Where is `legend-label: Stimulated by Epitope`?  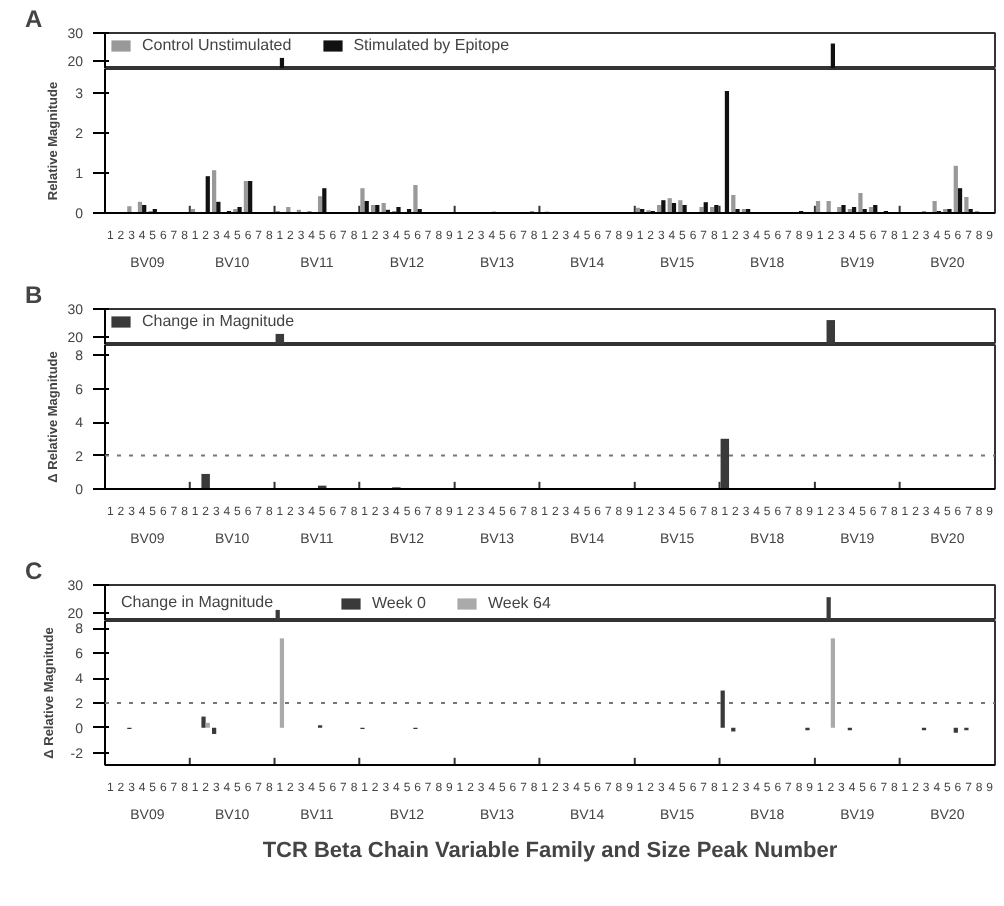 legend-label: Stimulated by Epitope is located at coordinates (431, 45).